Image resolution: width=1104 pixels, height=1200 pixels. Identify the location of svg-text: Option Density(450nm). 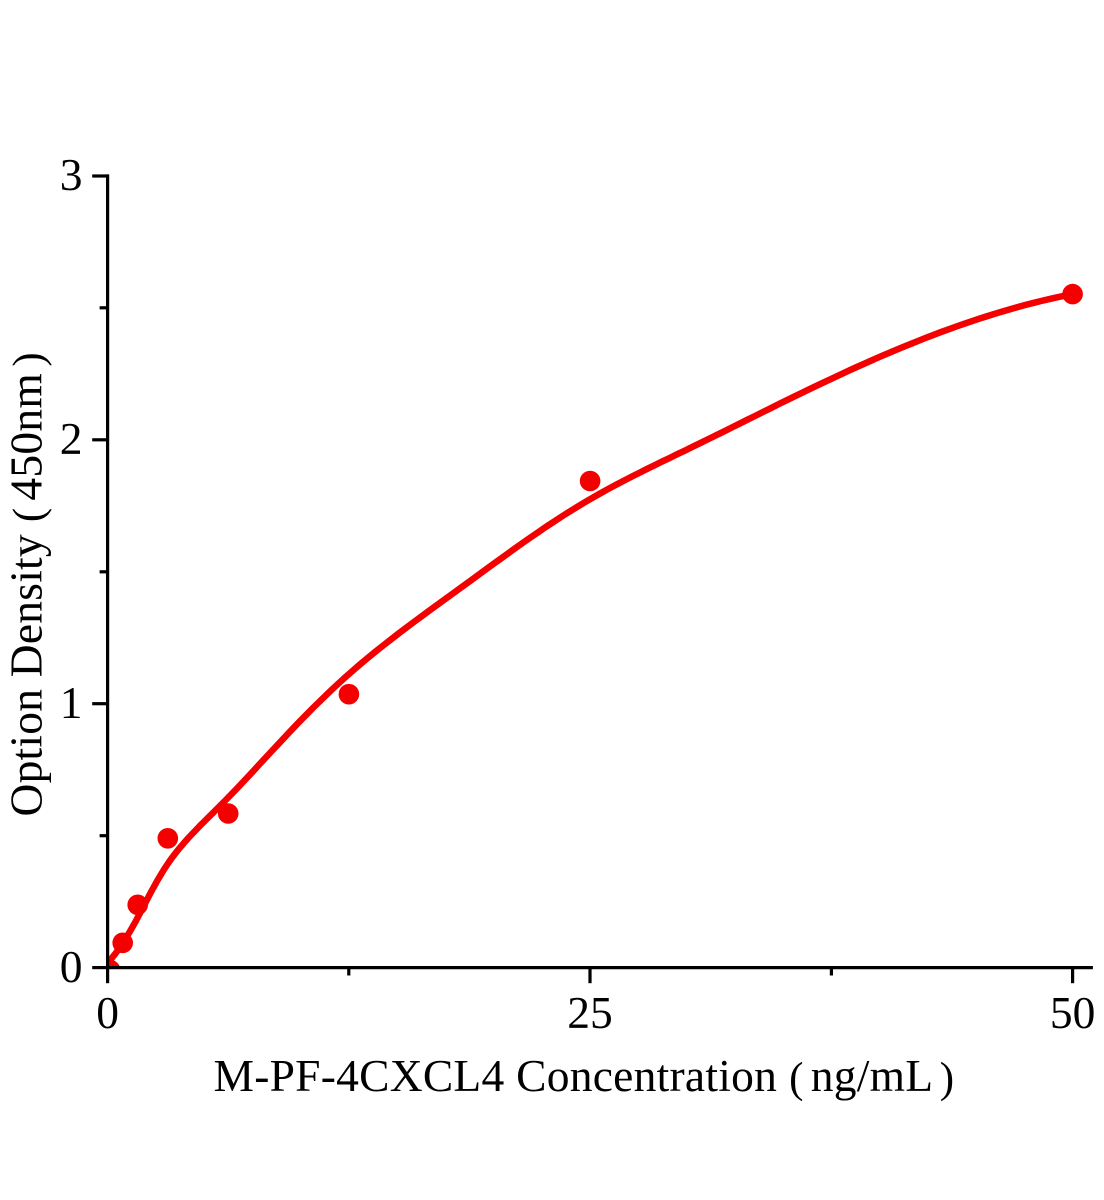
(27, 584).